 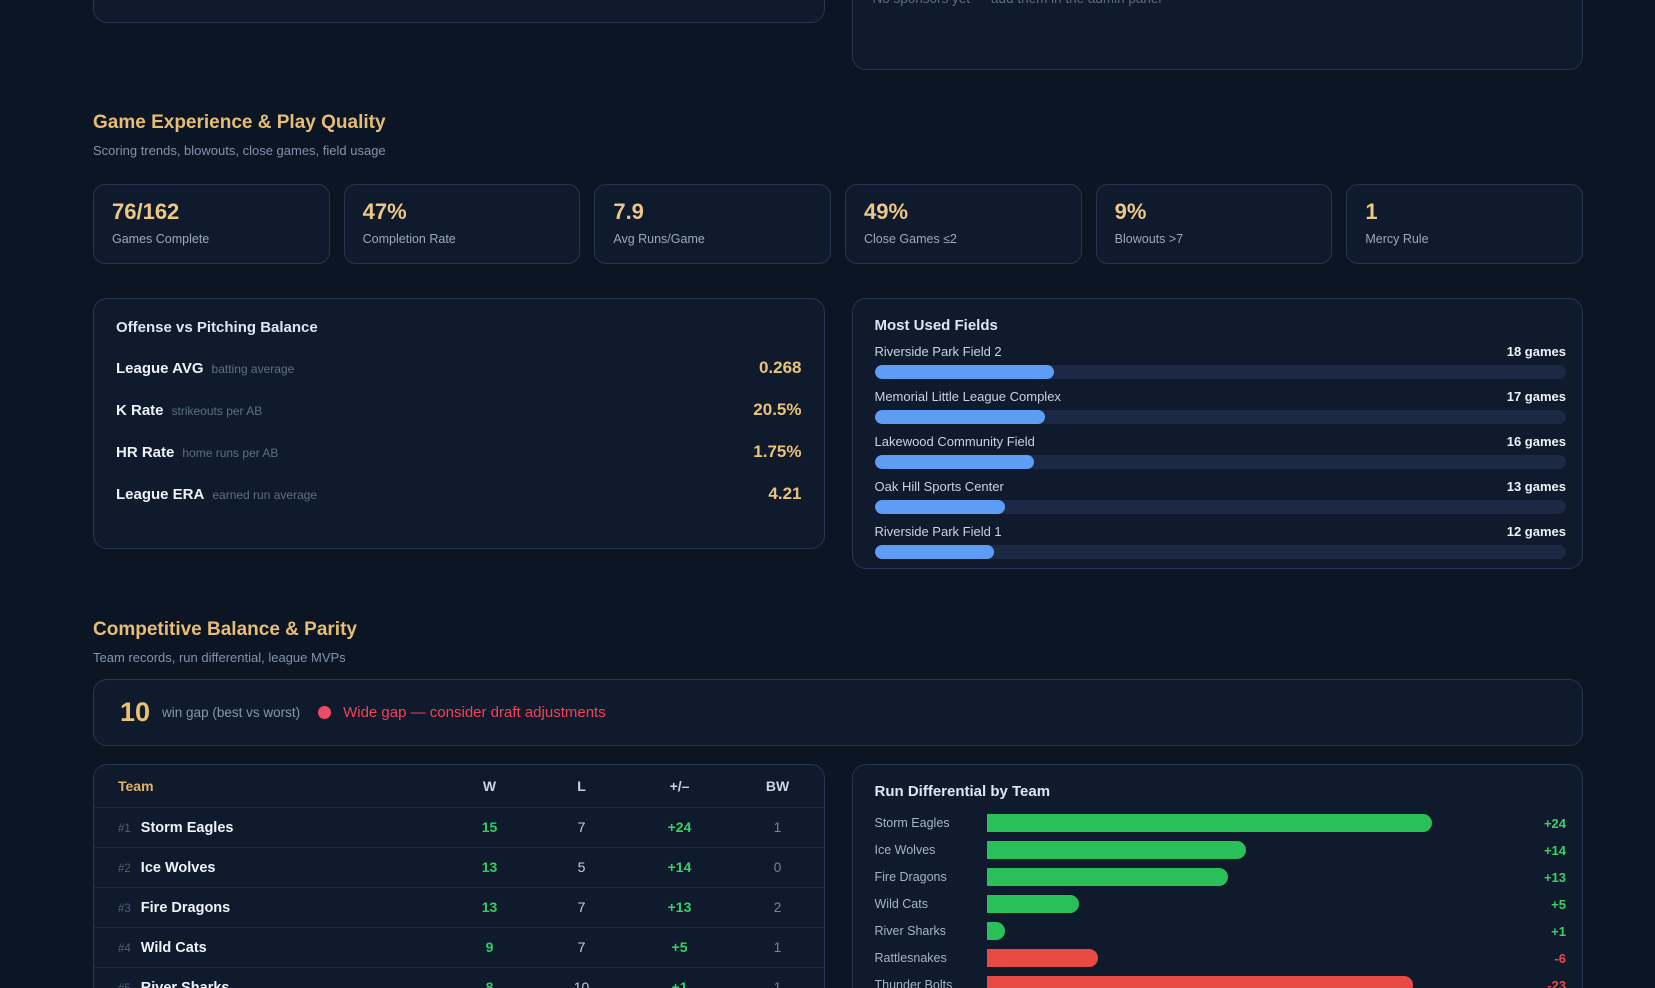 What do you see at coordinates (954, 441) in the screenshot?
I see `field-name: Lakewood Community Field` at bounding box center [954, 441].